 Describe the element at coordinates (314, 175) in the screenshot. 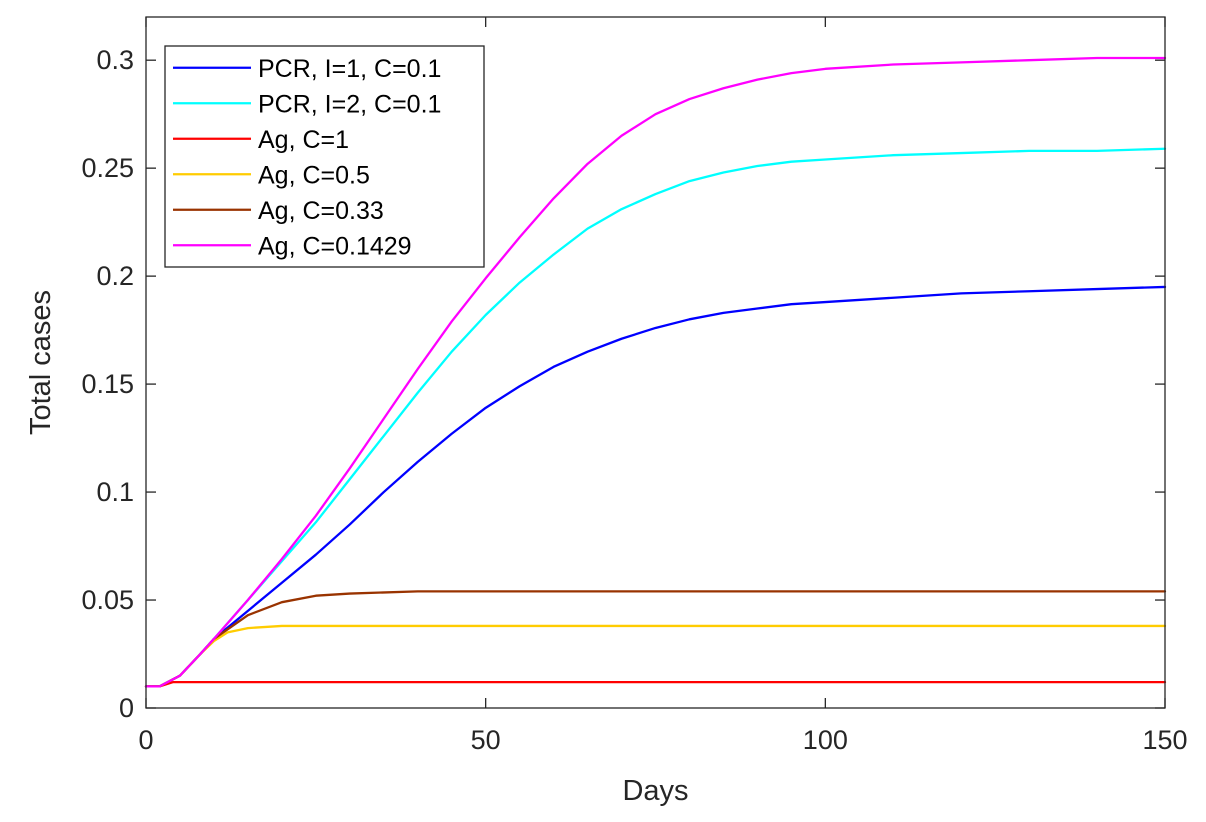

I see `legend-label: Ag, C=0.5` at that location.